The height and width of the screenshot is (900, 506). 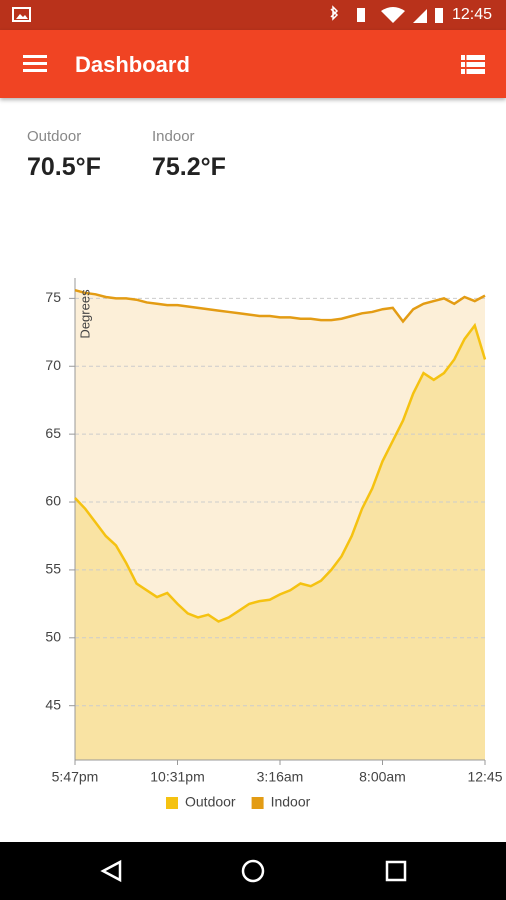 What do you see at coordinates (382, 777) in the screenshot?
I see `x-tick-label: 8:00am` at bounding box center [382, 777].